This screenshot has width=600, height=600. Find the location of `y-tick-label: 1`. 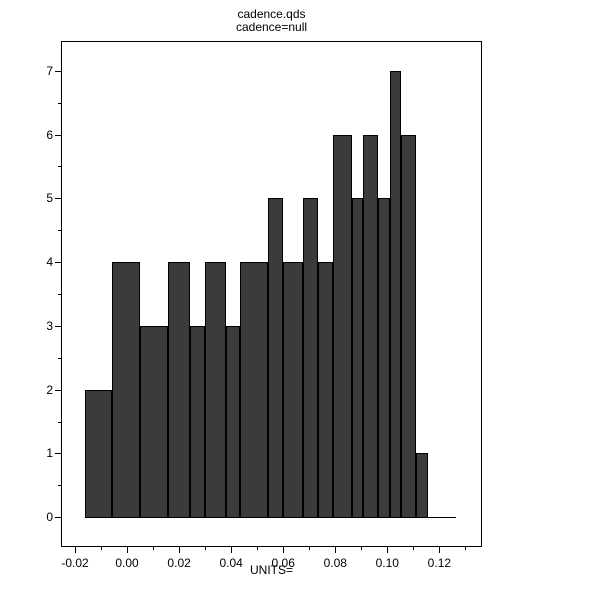

y-tick-label: 1 is located at coordinates (49, 453).